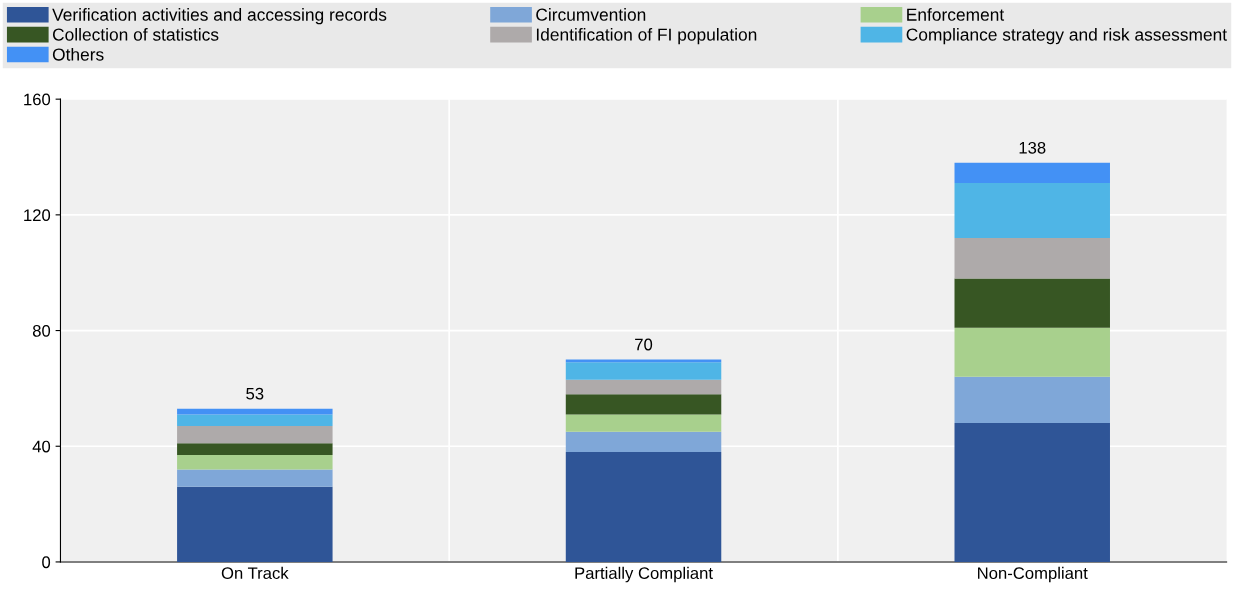 Image resolution: width=1234 pixels, height=601 pixels. I want to click on legend-label: Identification of FI population, so click(646, 36).